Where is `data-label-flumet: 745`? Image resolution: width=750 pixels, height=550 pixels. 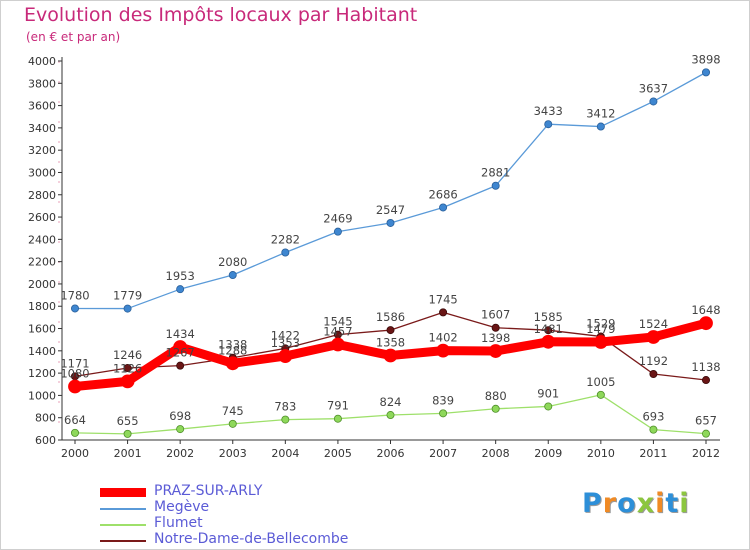 data-label-flumet: 745 is located at coordinates (233, 411).